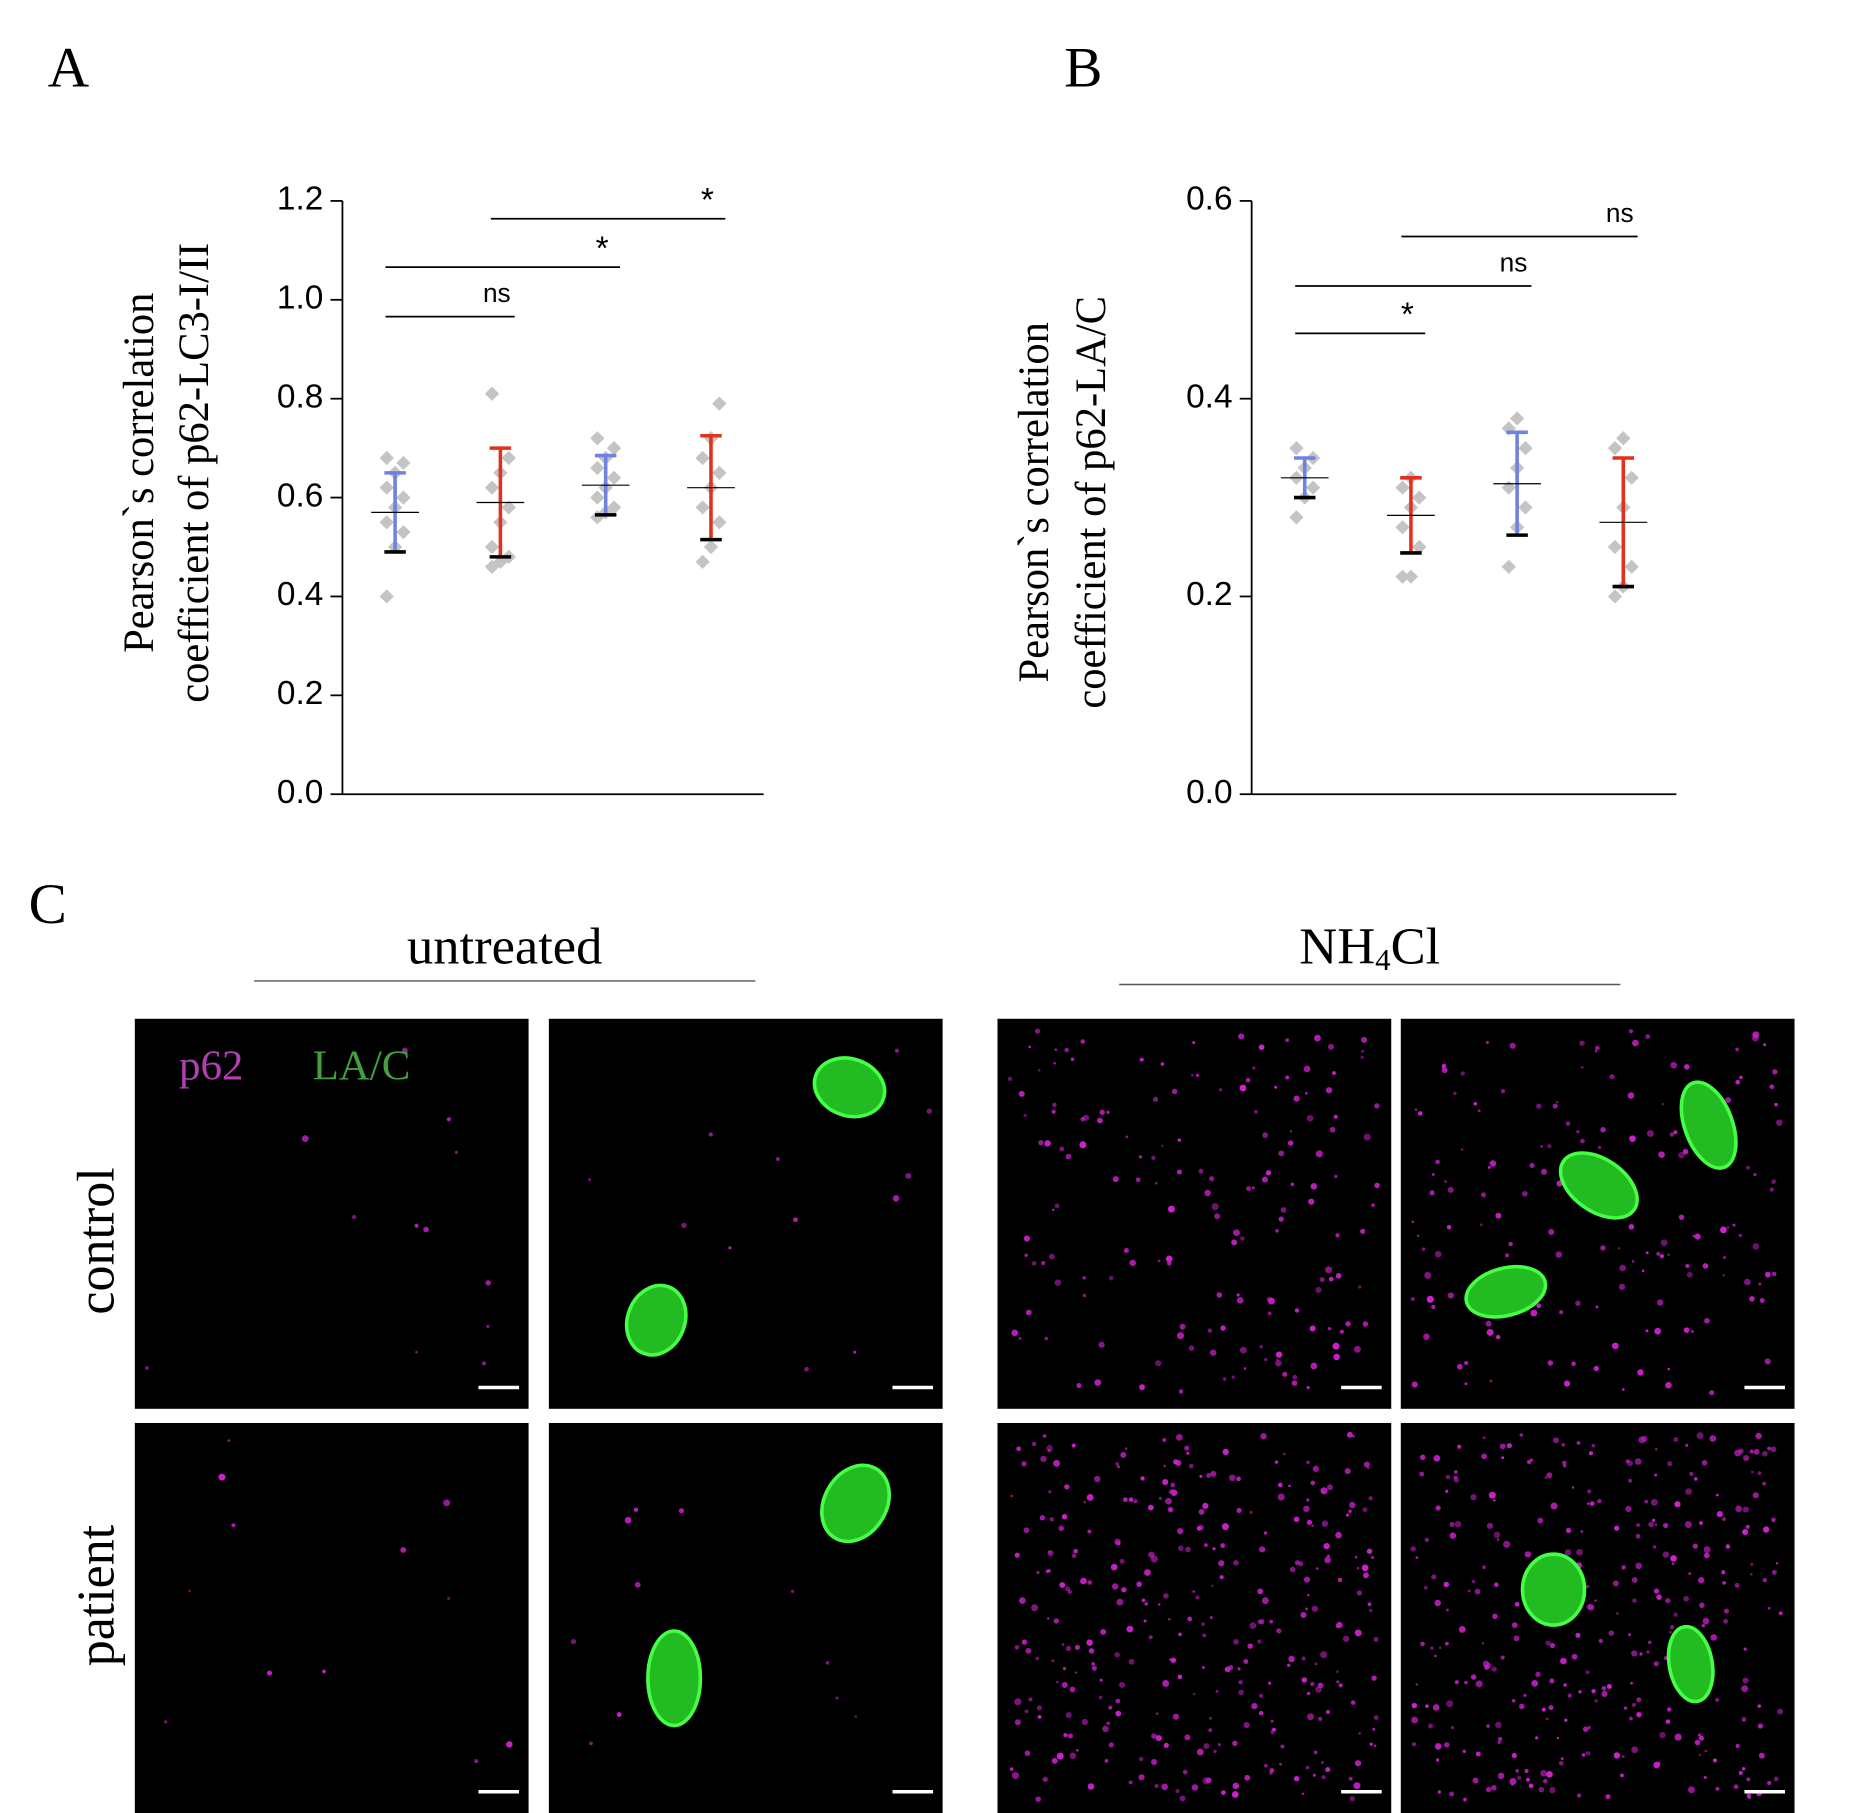  I want to click on y-tick-label: 0.6, so click(1209, 199).